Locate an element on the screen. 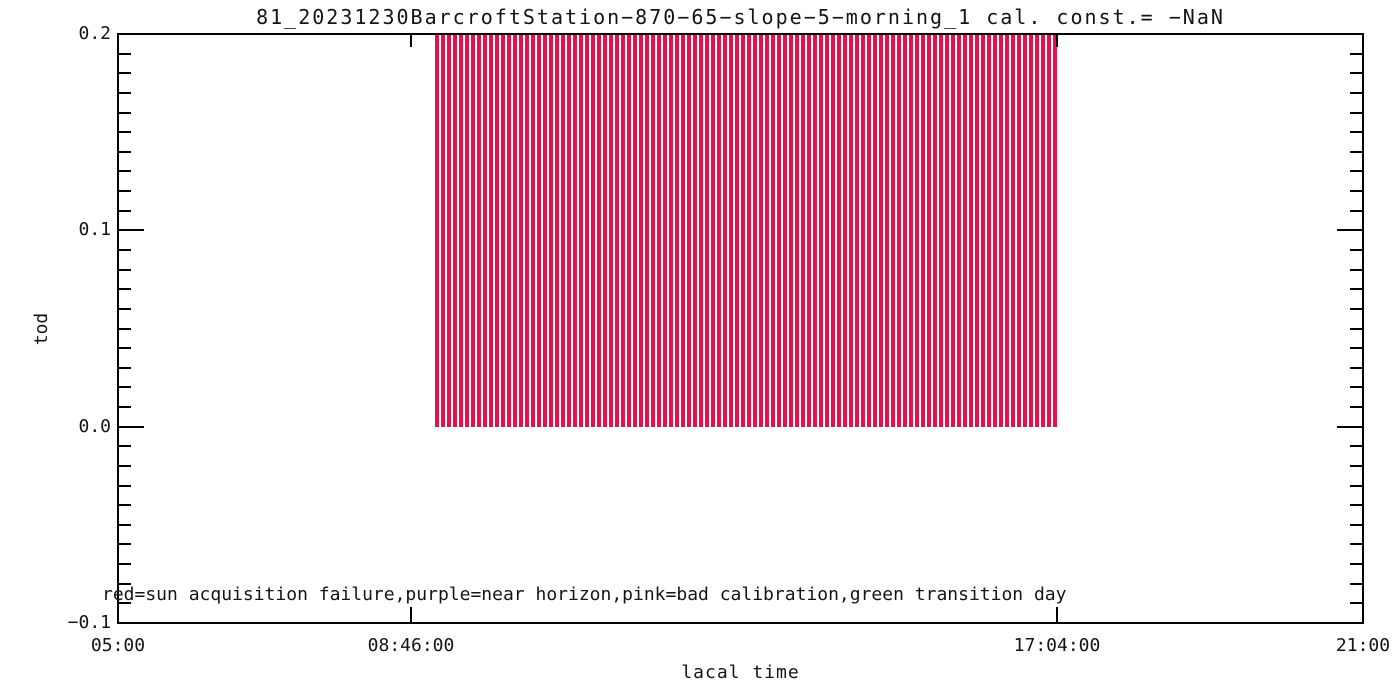 Image resolution: width=1400 pixels, height=700 pixels. x-tick-label: 05:00 is located at coordinates (118, 645).